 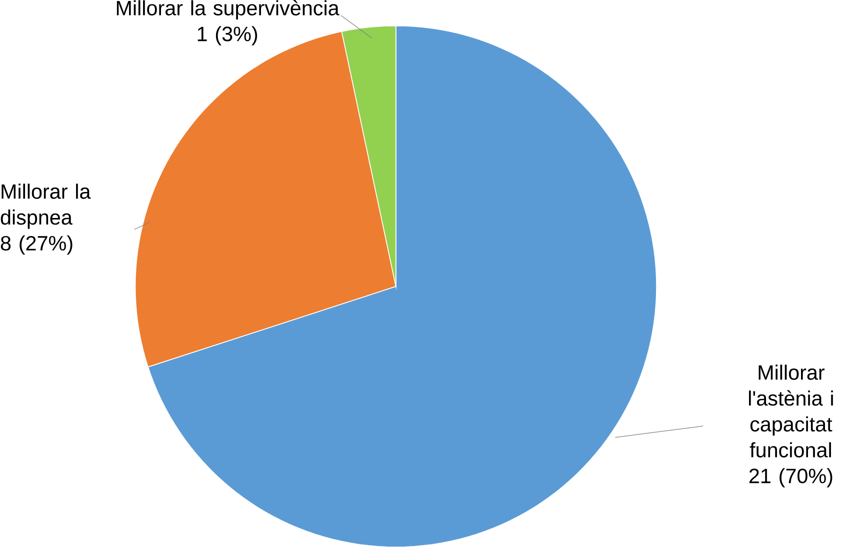 What do you see at coordinates (228, 36) in the screenshot?
I see `data-label: 1 (3%)` at bounding box center [228, 36].